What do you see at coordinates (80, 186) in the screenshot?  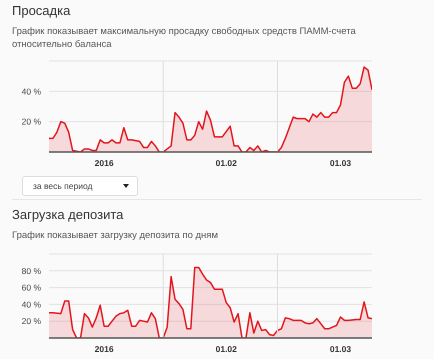 I see `period-dropdown: за весь период` at bounding box center [80, 186].